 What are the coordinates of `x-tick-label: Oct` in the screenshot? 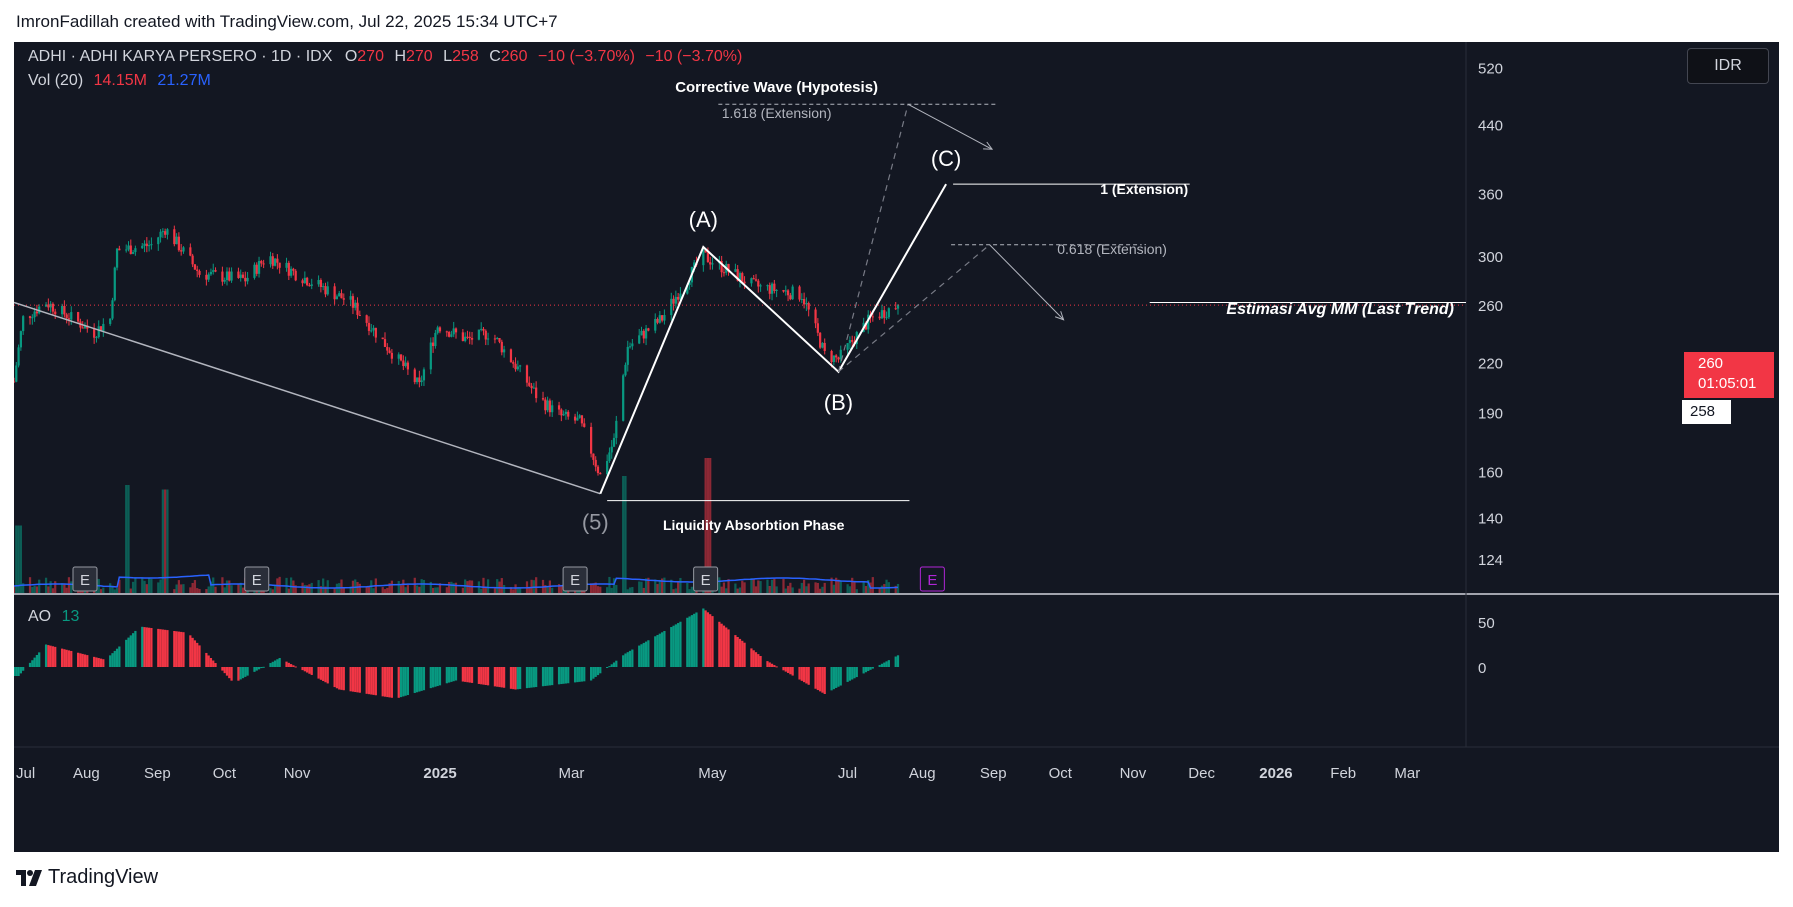 It's located at (225, 773).